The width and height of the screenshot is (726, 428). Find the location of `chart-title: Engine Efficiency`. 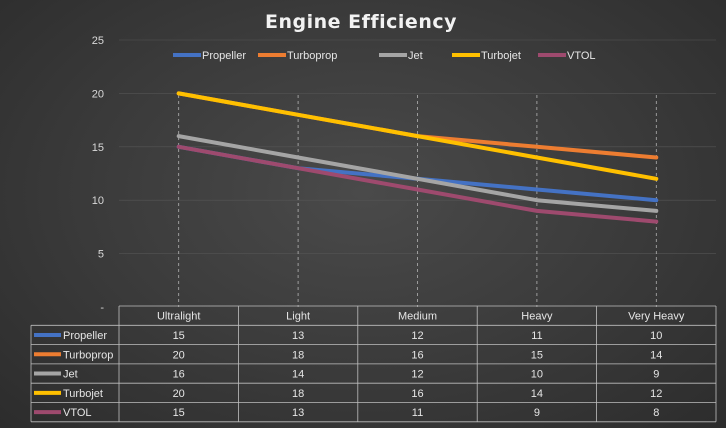

chart-title: Engine Efficiency is located at coordinates (361, 22).